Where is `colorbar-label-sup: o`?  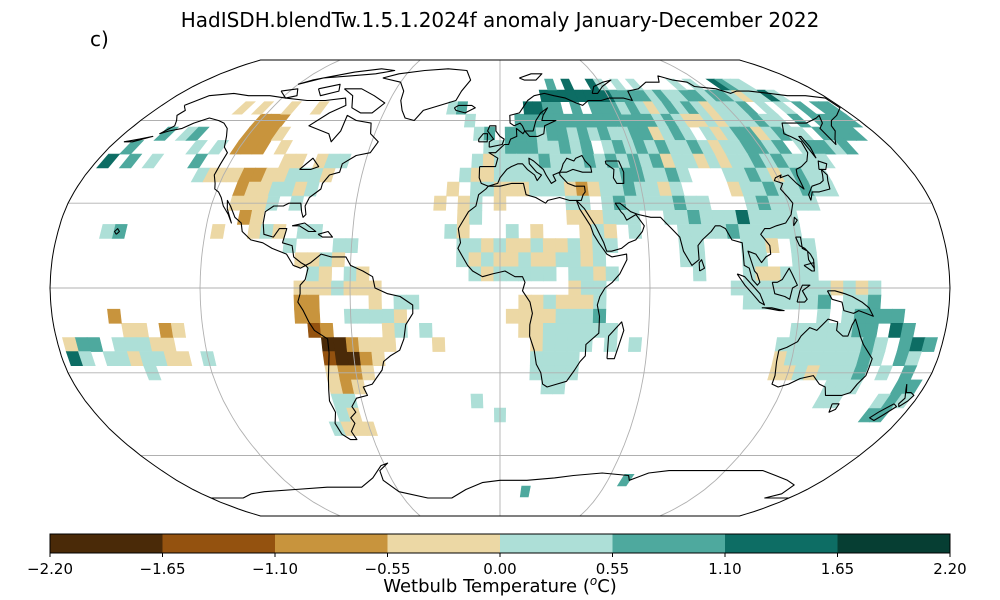 colorbar-label-sup: o is located at coordinates (593, 581).